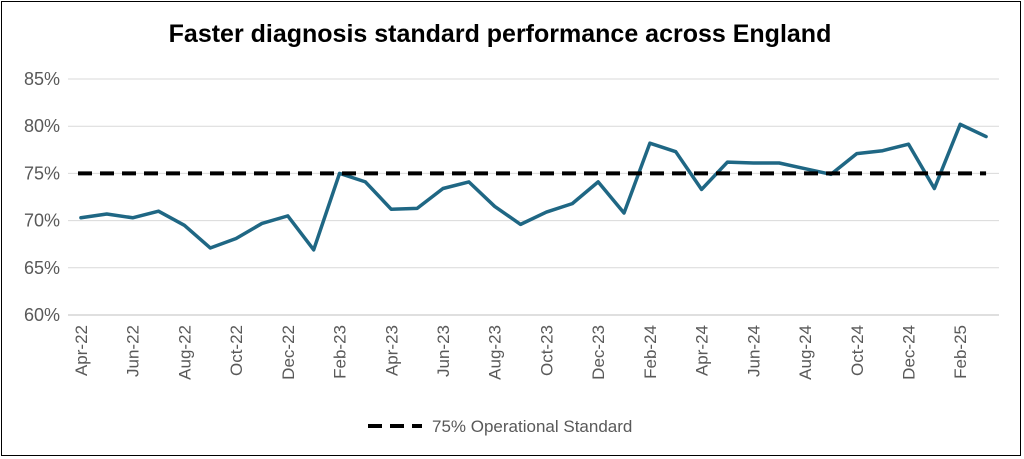 The image size is (1024, 459). I want to click on x-tick-label: Feb-23, so click(340, 352).